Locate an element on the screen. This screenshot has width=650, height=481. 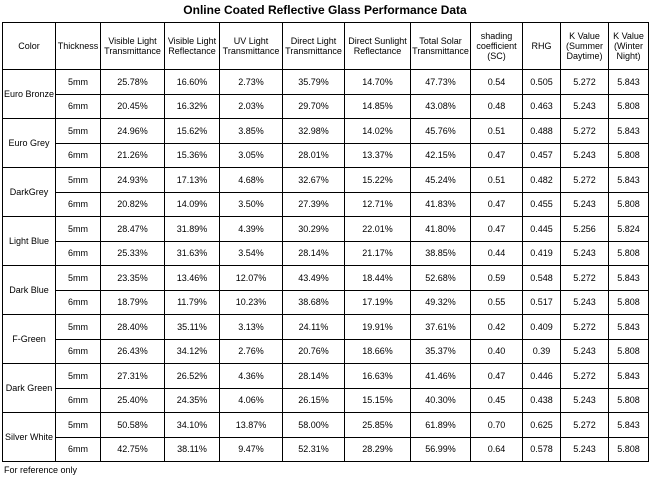
value-cell: 0.505 is located at coordinates (541, 82).